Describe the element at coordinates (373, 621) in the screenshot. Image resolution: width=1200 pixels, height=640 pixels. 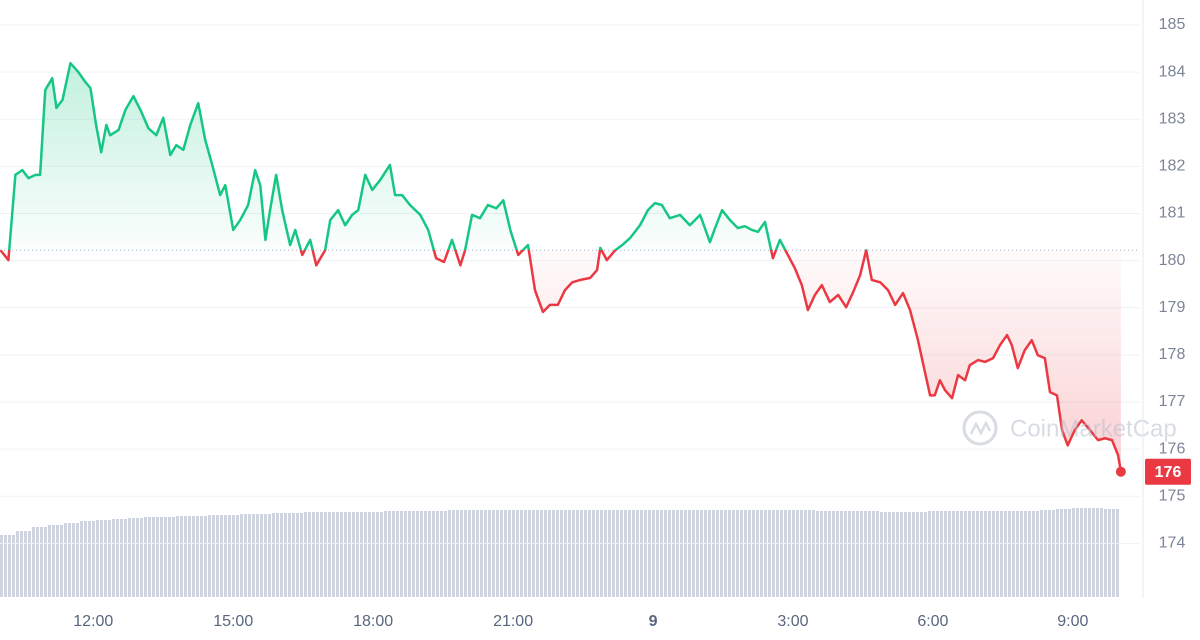
I see `x-tick-label: 18:00` at that location.